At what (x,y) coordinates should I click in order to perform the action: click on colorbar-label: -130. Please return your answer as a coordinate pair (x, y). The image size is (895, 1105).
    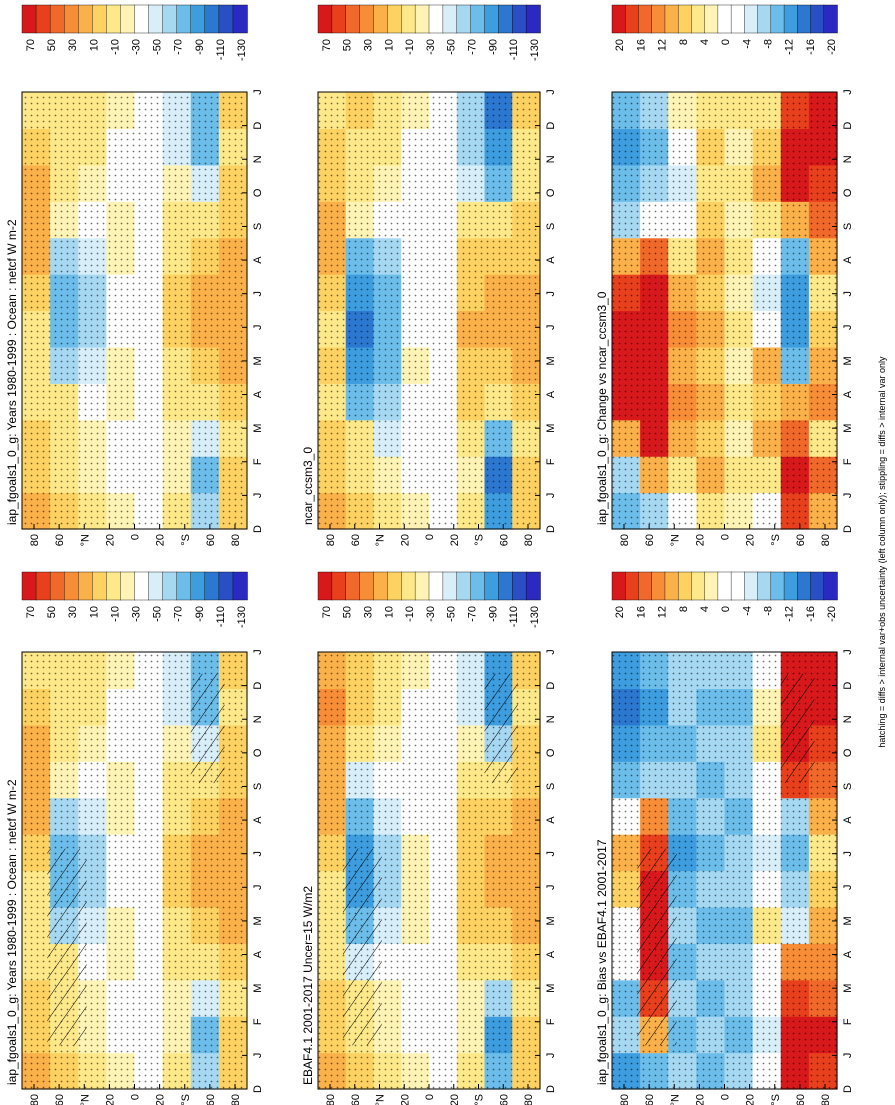
    Looking at the image, I should click on (242, 50).